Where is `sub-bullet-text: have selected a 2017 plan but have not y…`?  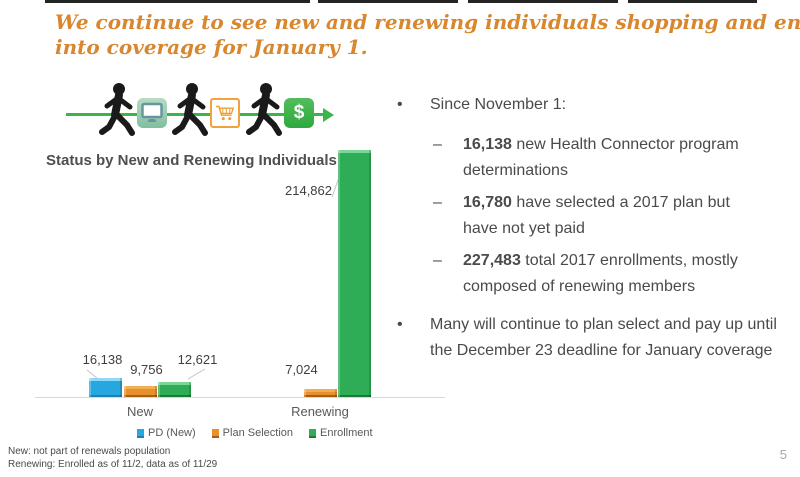
sub-bullet-text: have selected a 2017 plan but have not y… is located at coordinates (596, 215).